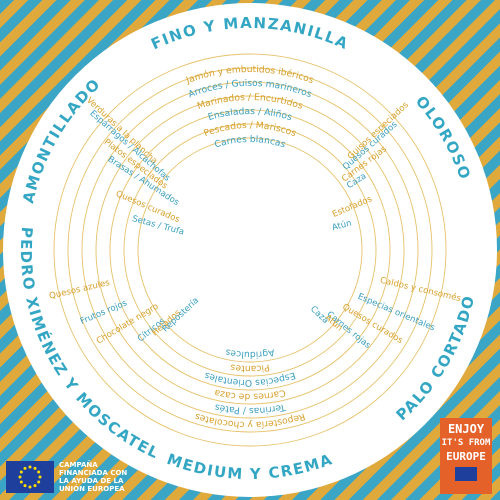 This screenshot has width=500, height=500. What do you see at coordinates (466, 429) in the screenshot?
I see `enjoy-logo-line: ENJOY` at bounding box center [466, 429].